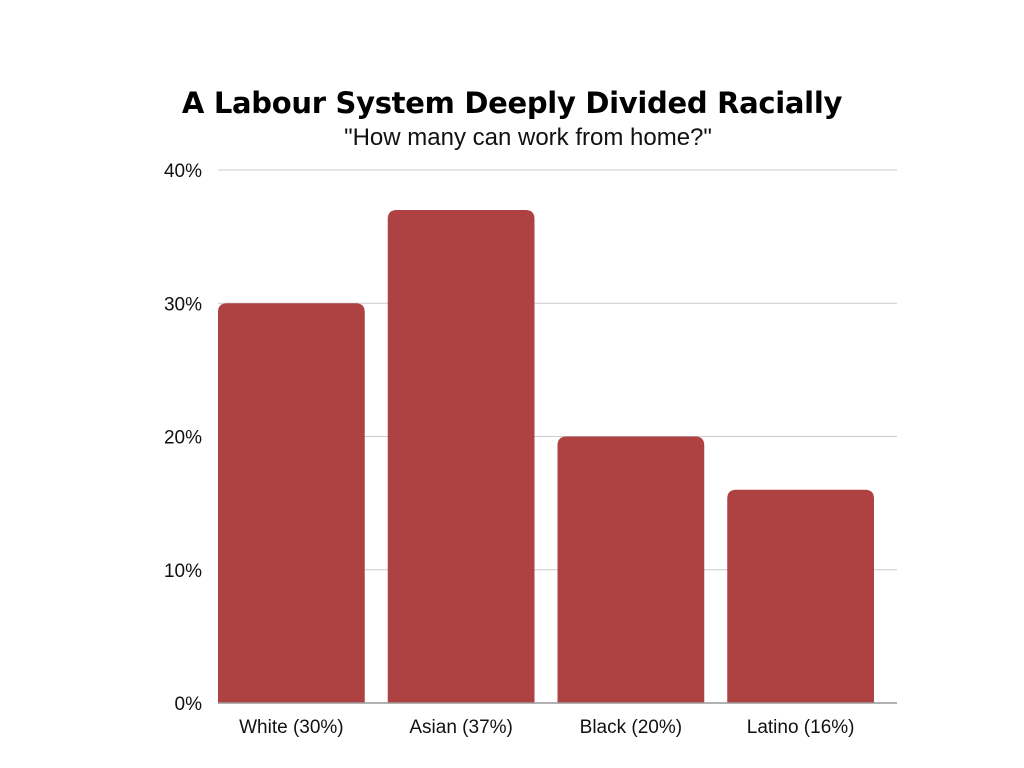 The image size is (1024, 768). Describe the element at coordinates (183, 171) in the screenshot. I see `y-tick-label: 40%` at that location.